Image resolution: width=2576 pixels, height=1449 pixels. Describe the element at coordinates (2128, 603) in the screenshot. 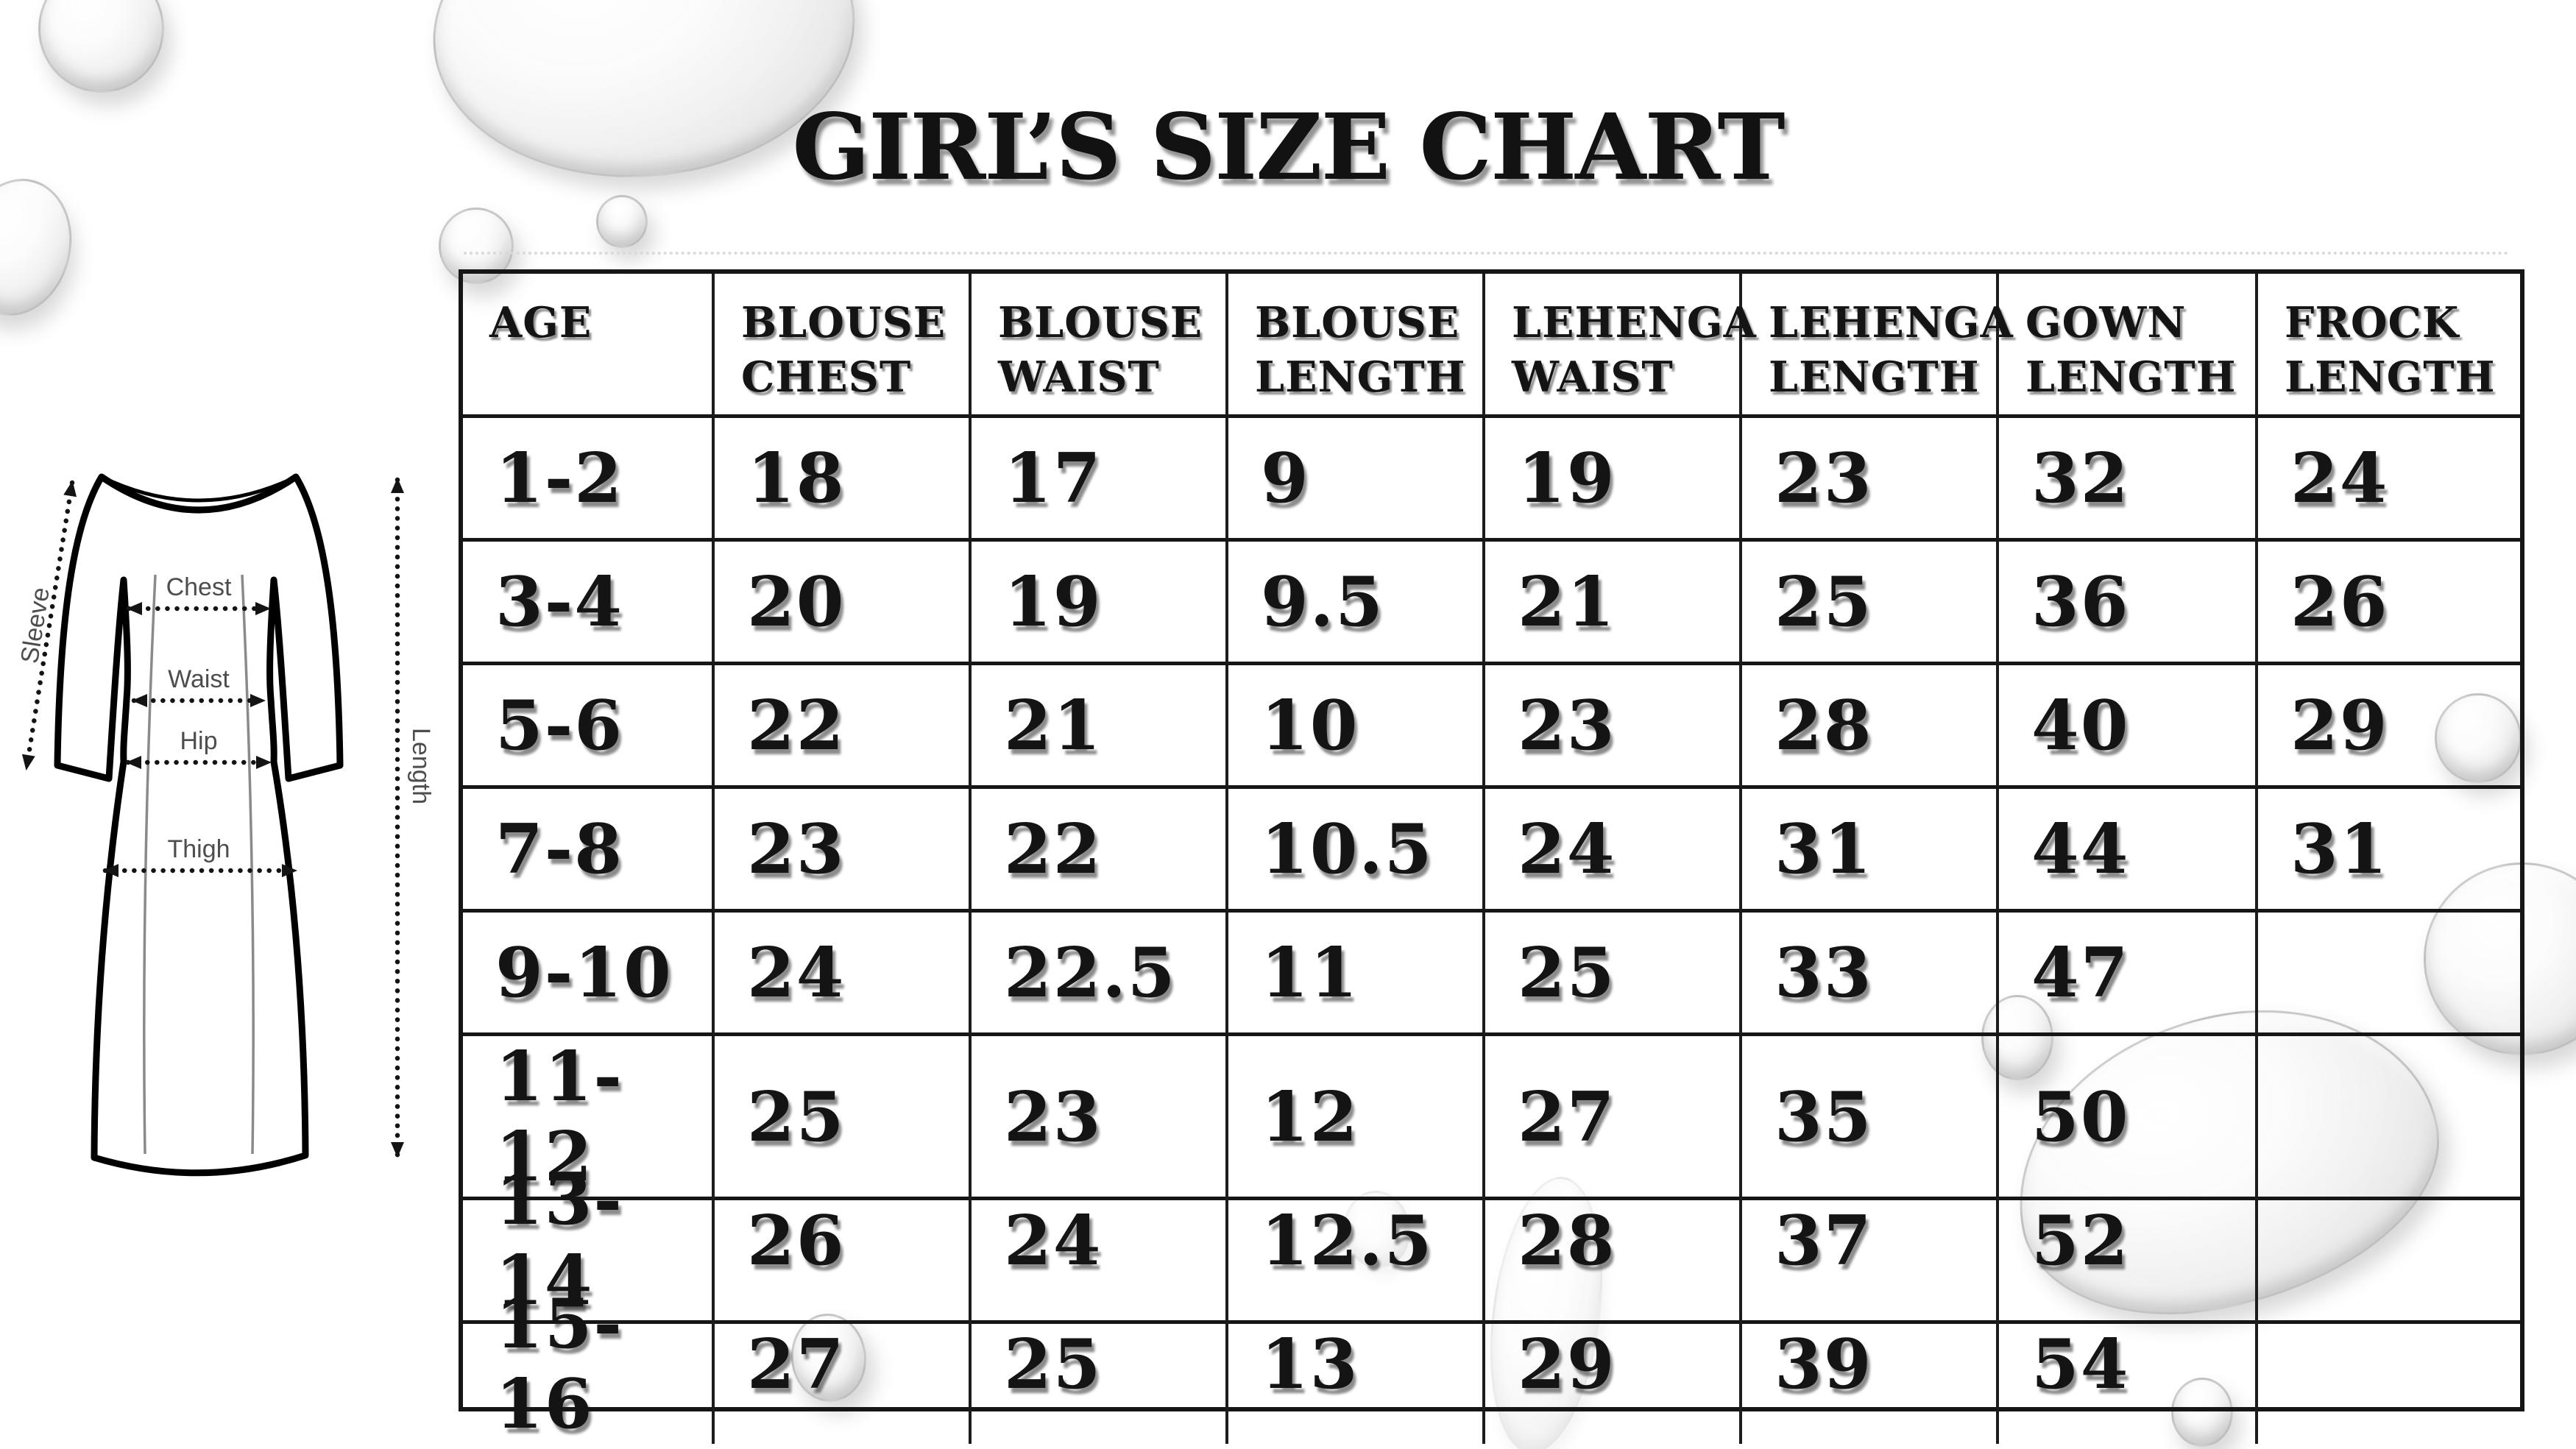

I see `value-cell: 36` at that location.